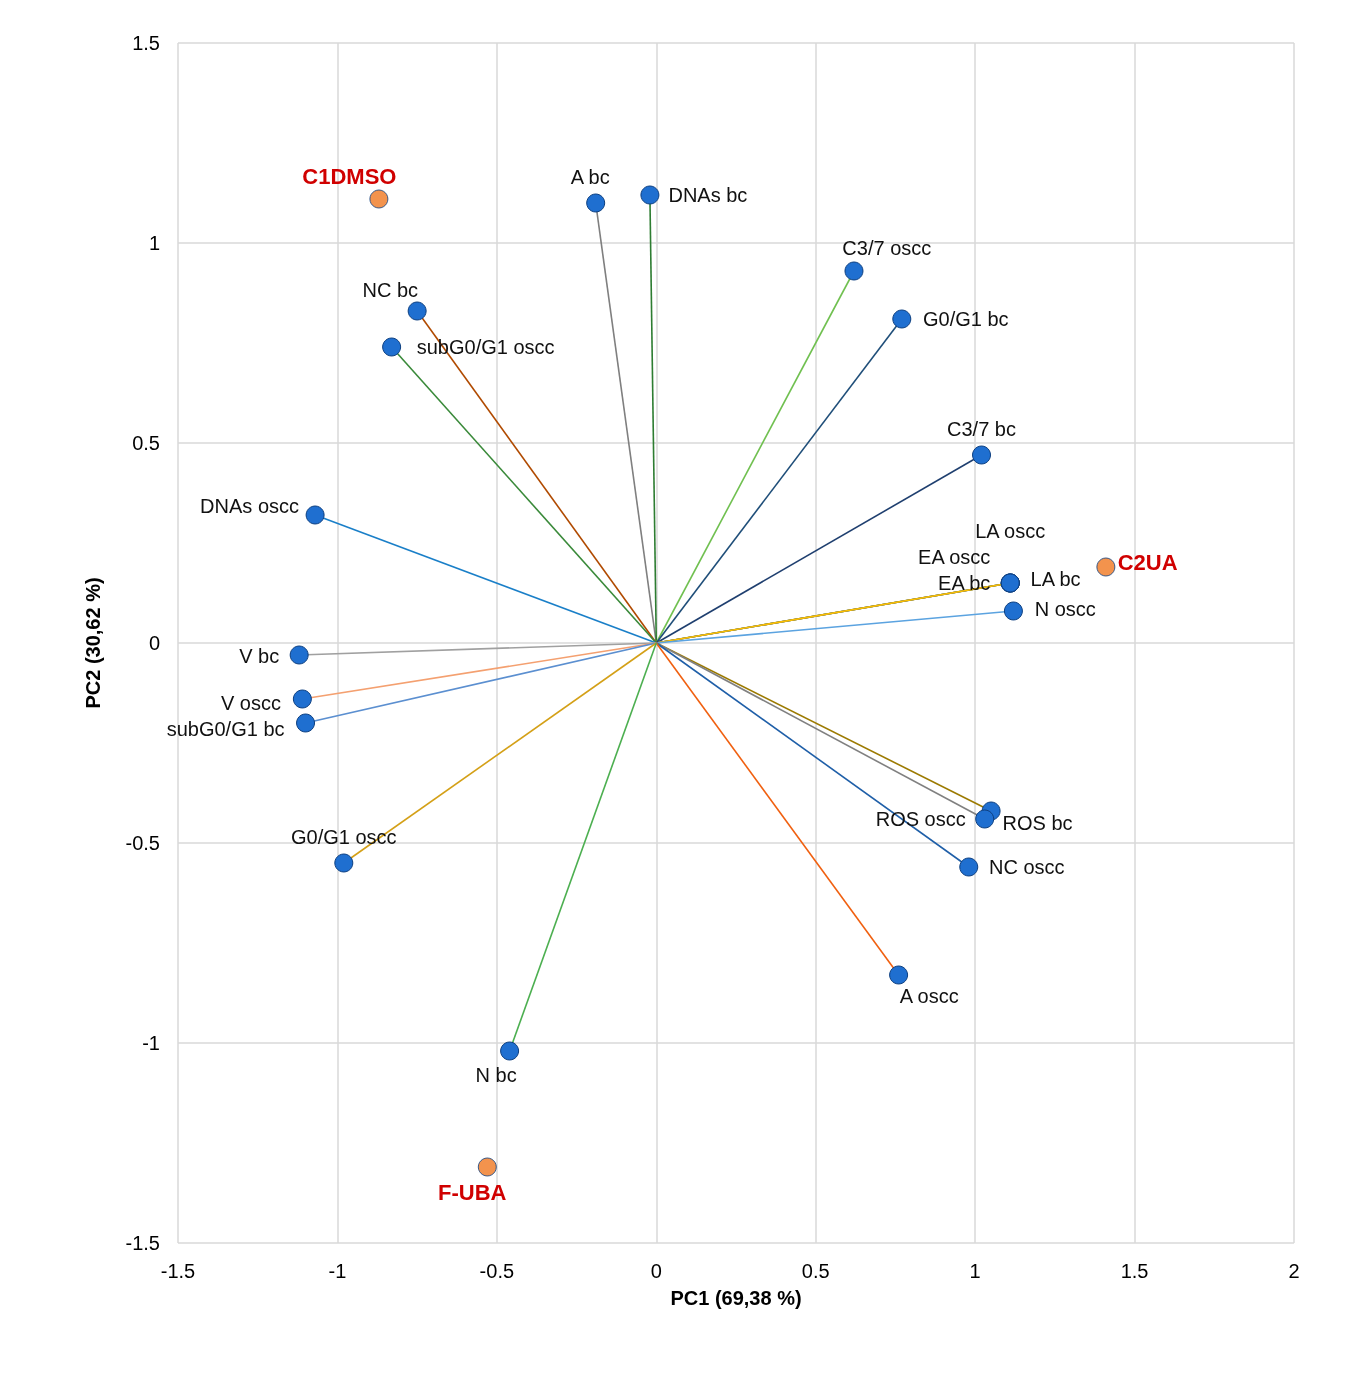 This screenshot has height=1376, width=1347. I want to click on series-label: EA oscc, so click(954, 557).